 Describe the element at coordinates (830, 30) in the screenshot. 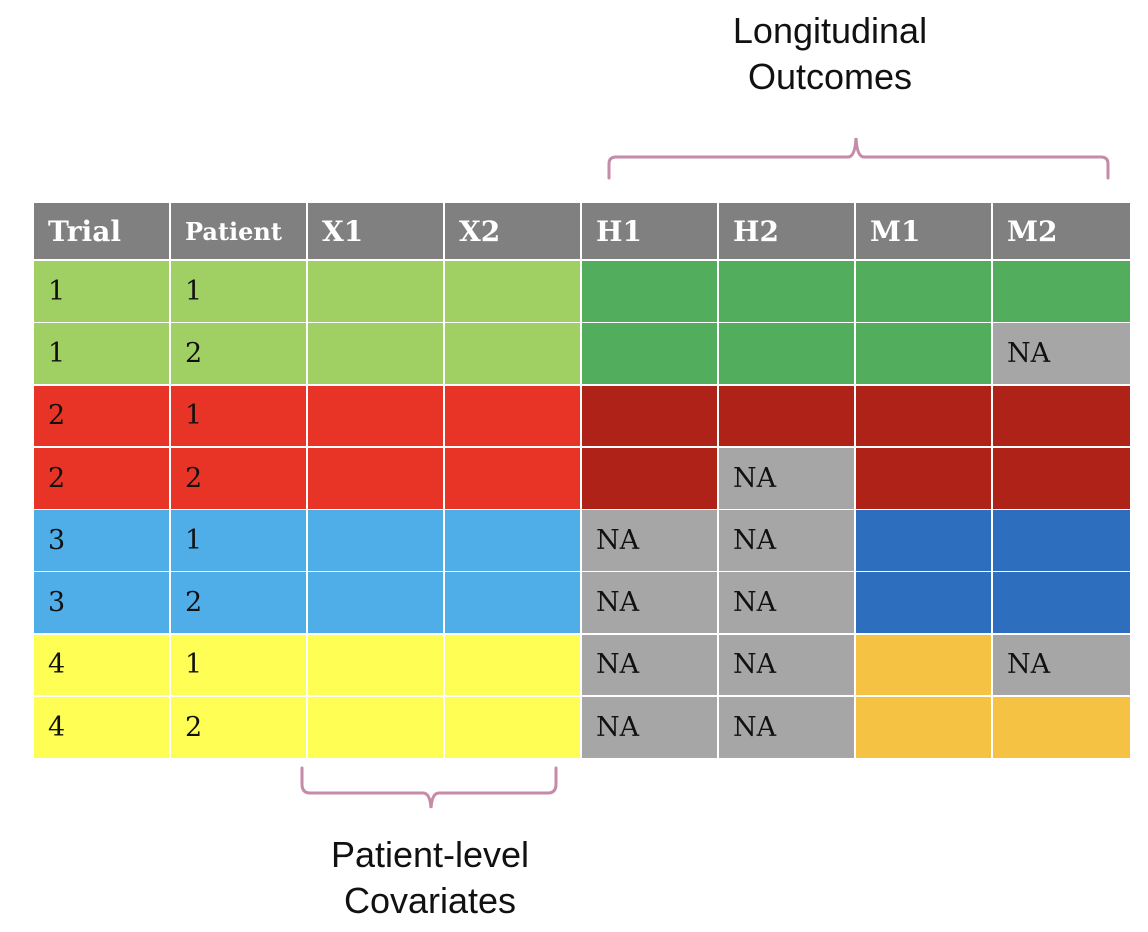

I see `longitudinal-label-line1: Longitudinal` at that location.